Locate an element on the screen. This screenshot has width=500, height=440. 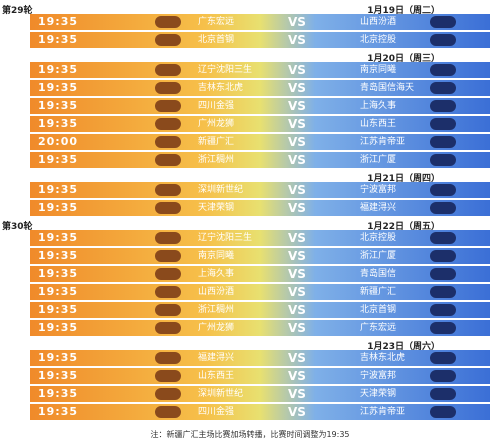
home-team: 南京同曦 is located at coordinates (216, 256).